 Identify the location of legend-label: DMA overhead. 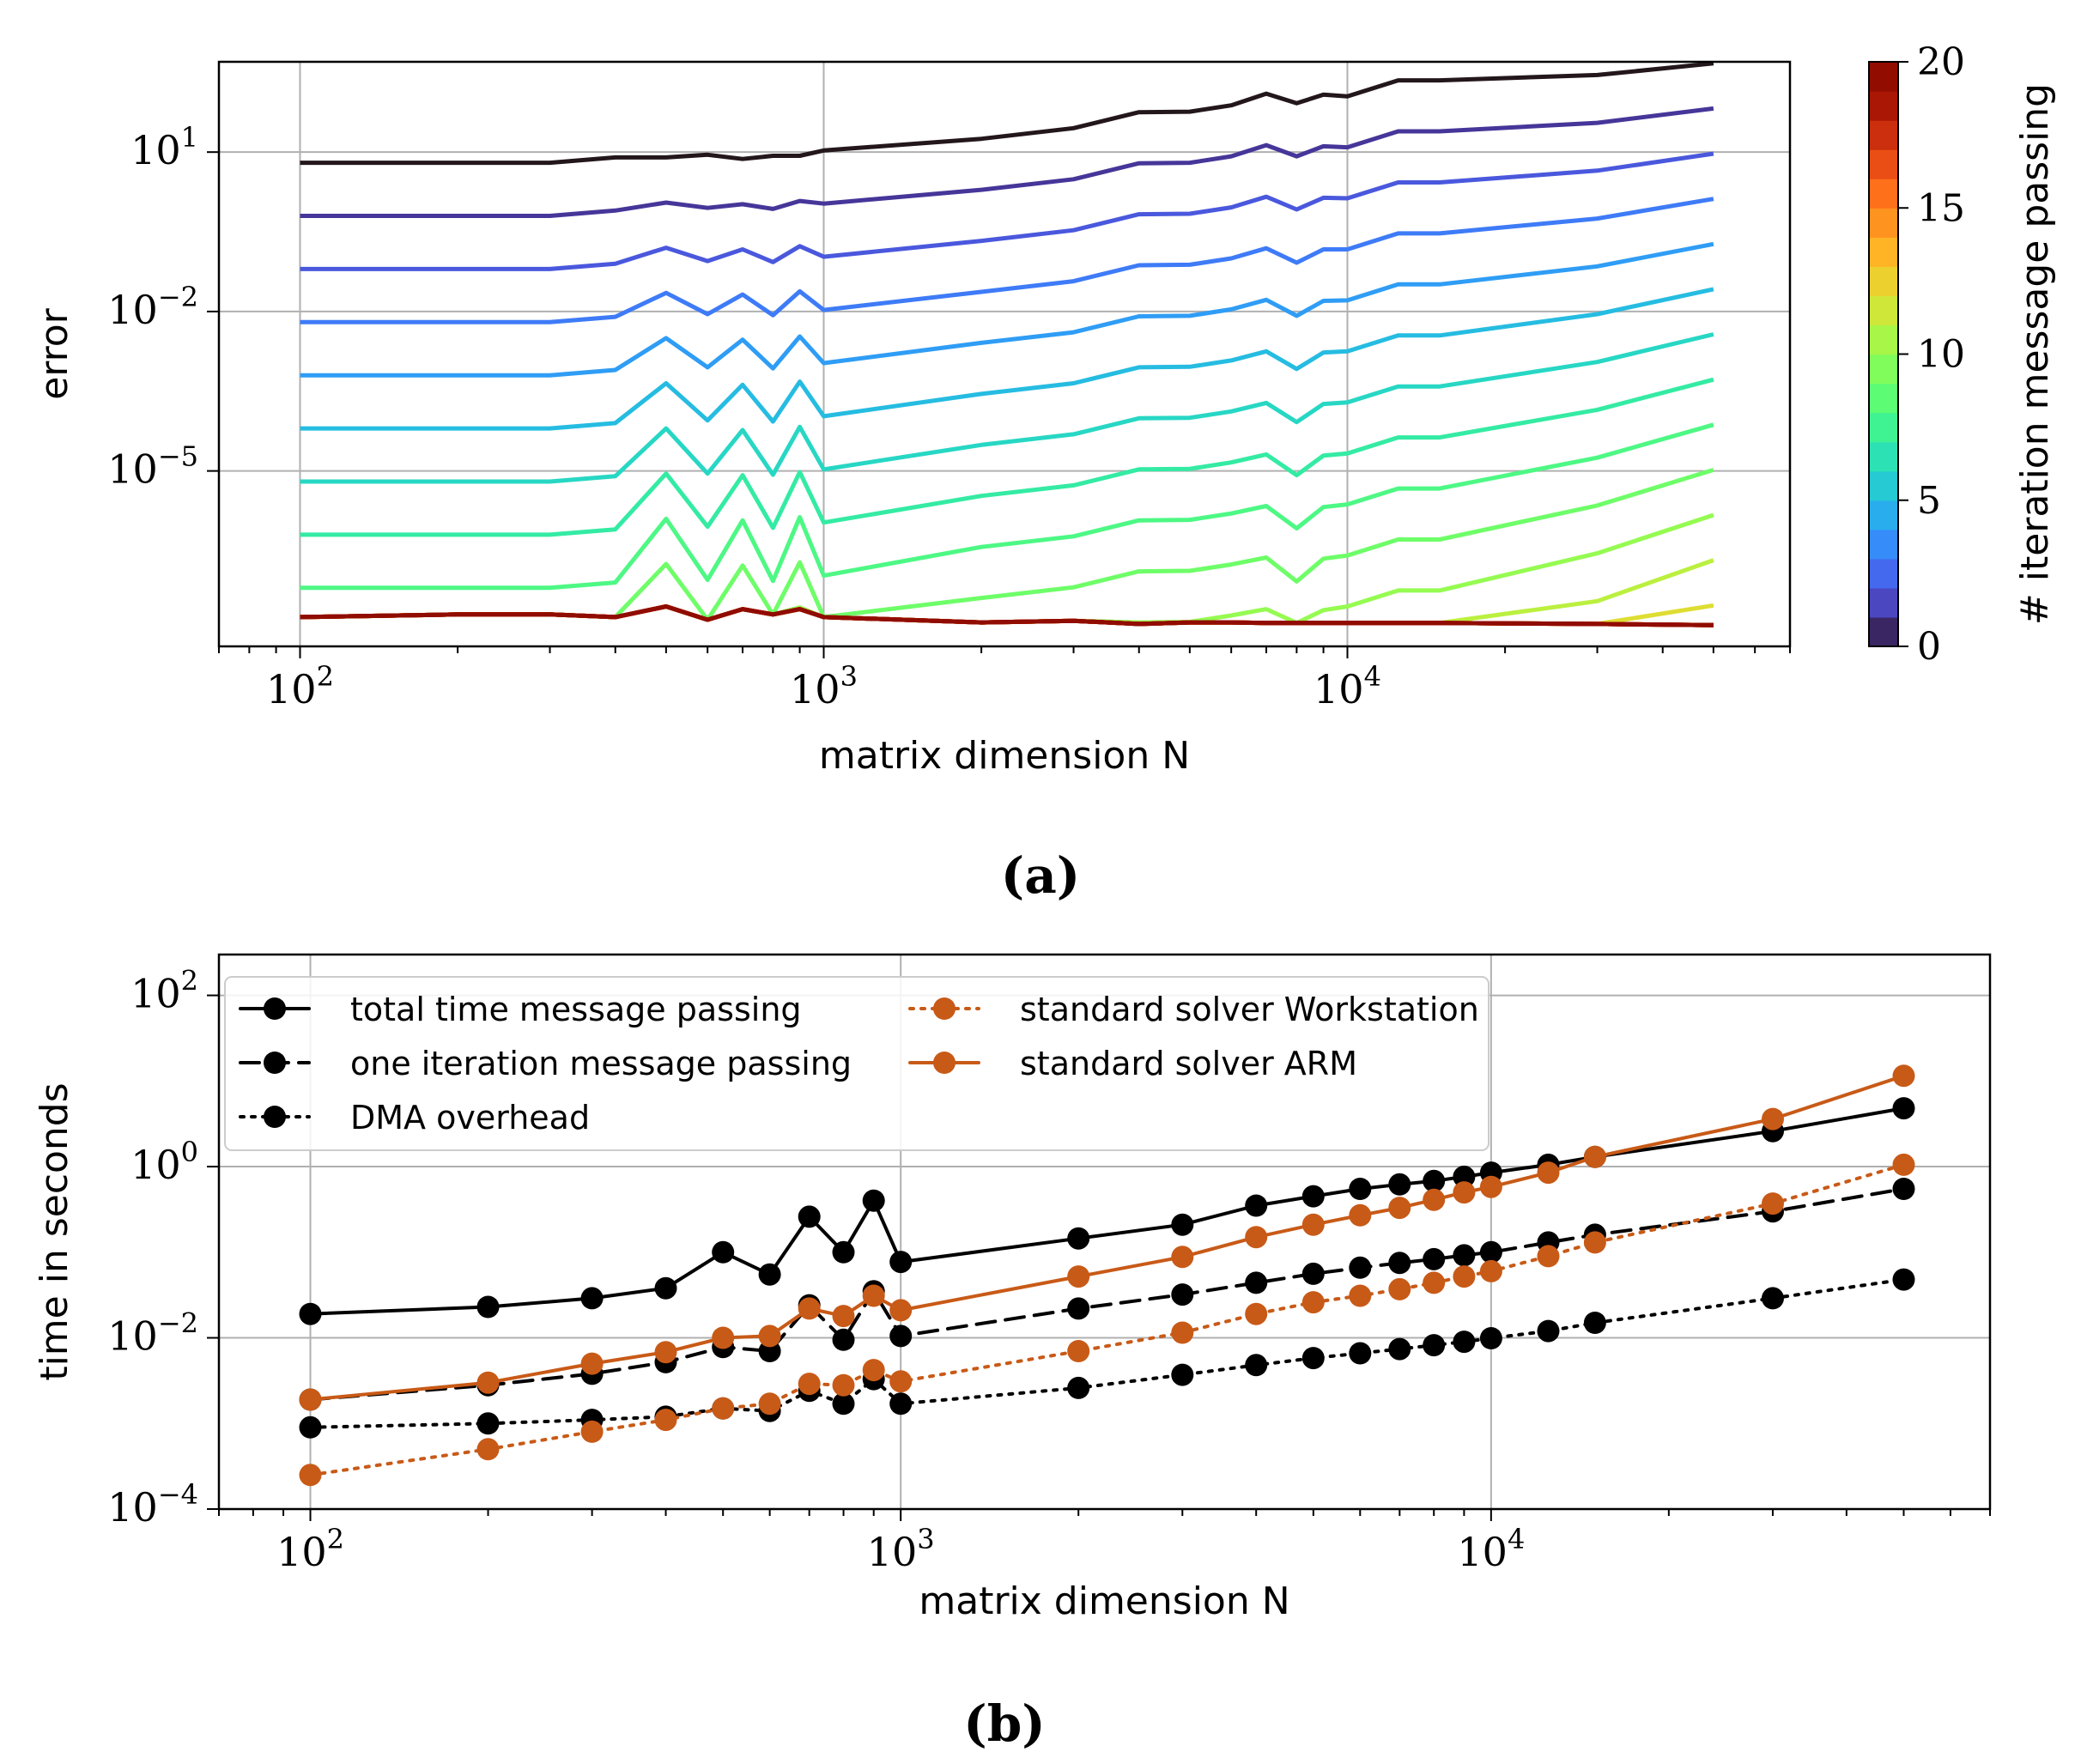
(470, 1118).